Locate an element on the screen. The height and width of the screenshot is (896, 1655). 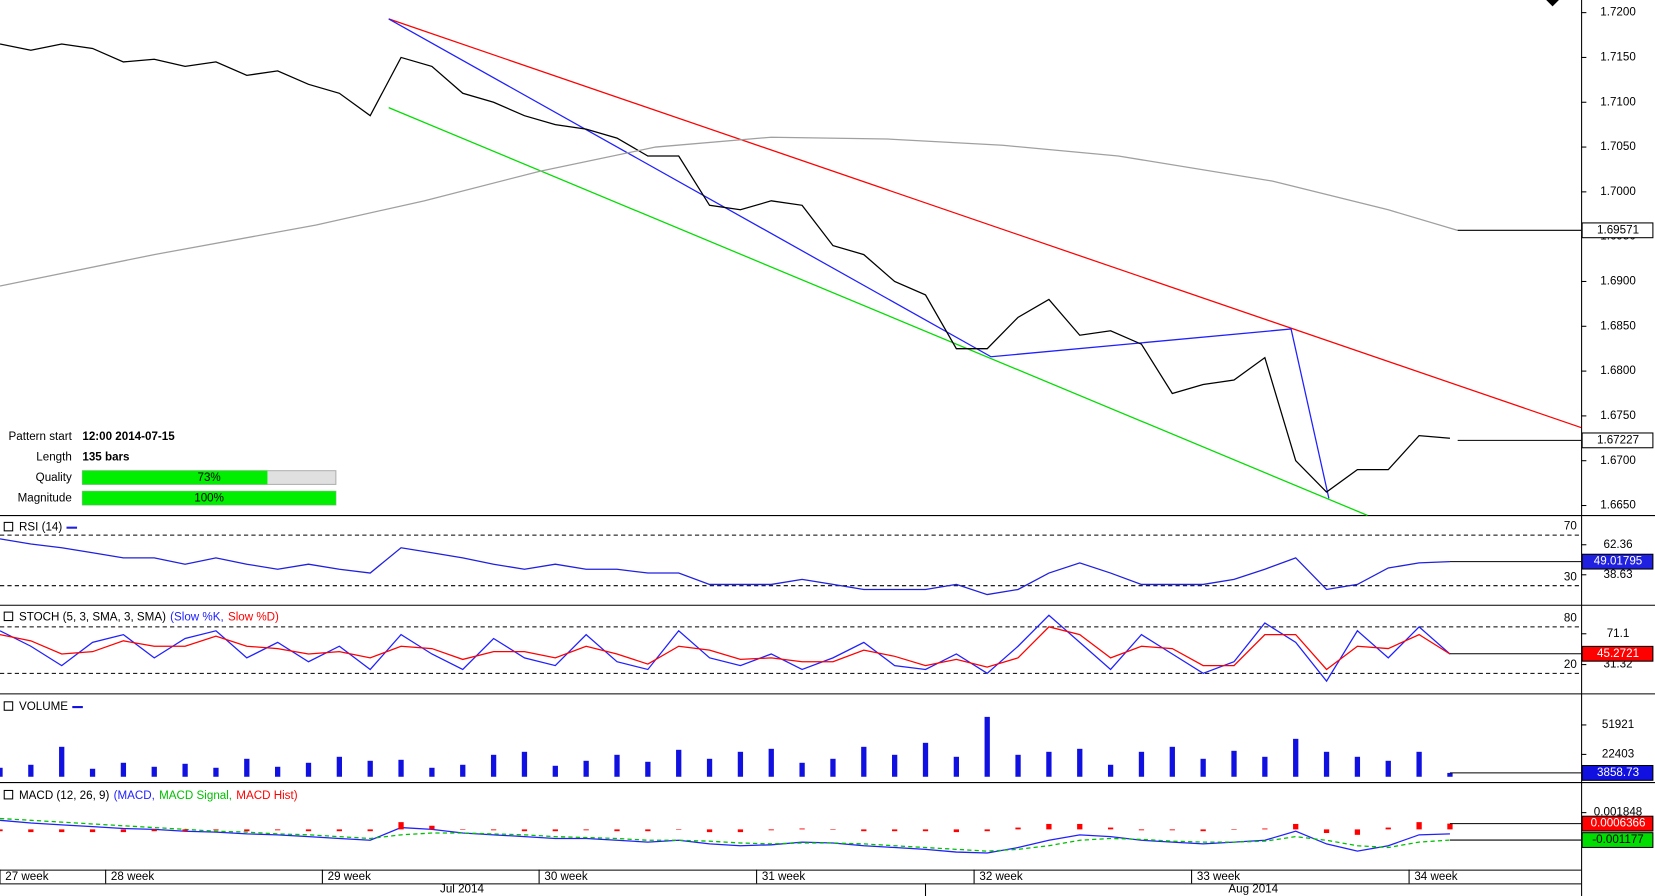
x-tick-label: 30 week is located at coordinates (565, 876).